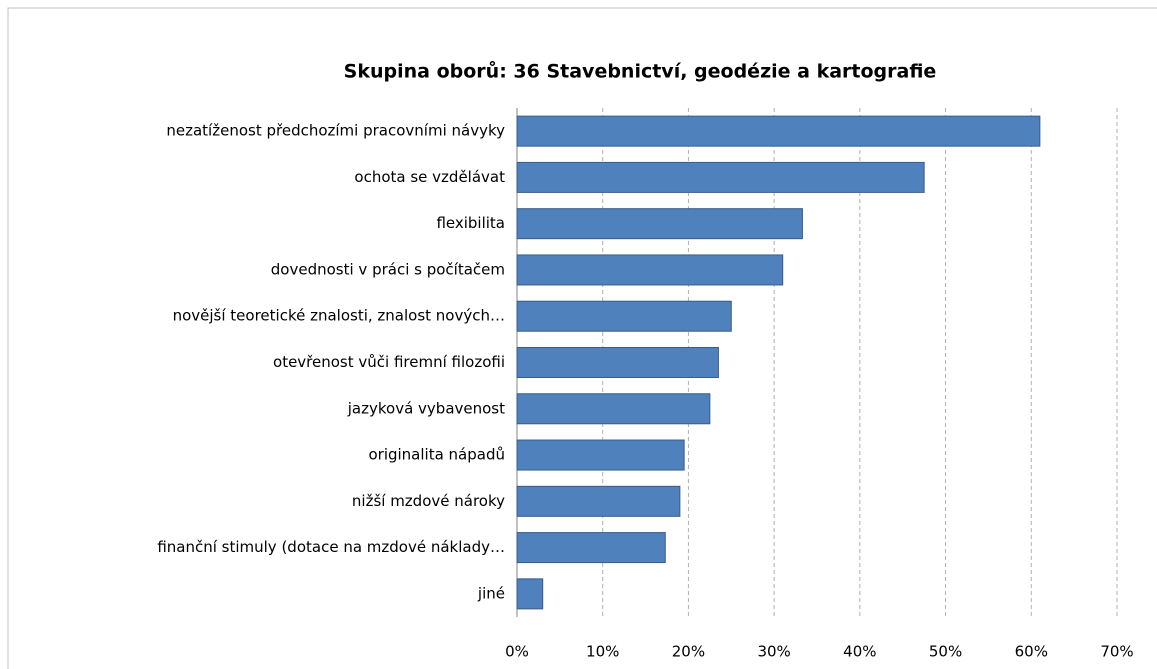 This screenshot has width=1157, height=669. What do you see at coordinates (945, 652) in the screenshot?
I see `x-tick-label: 50%` at bounding box center [945, 652].